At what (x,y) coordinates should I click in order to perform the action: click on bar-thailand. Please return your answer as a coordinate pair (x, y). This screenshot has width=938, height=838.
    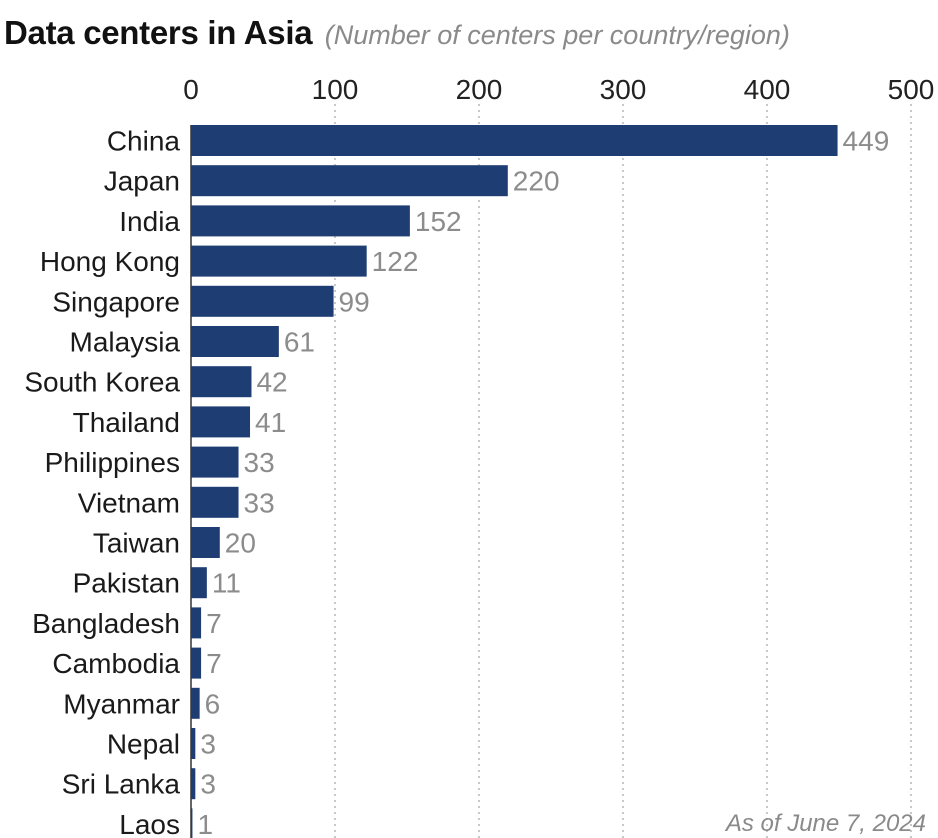
    Looking at the image, I should click on (221, 422).